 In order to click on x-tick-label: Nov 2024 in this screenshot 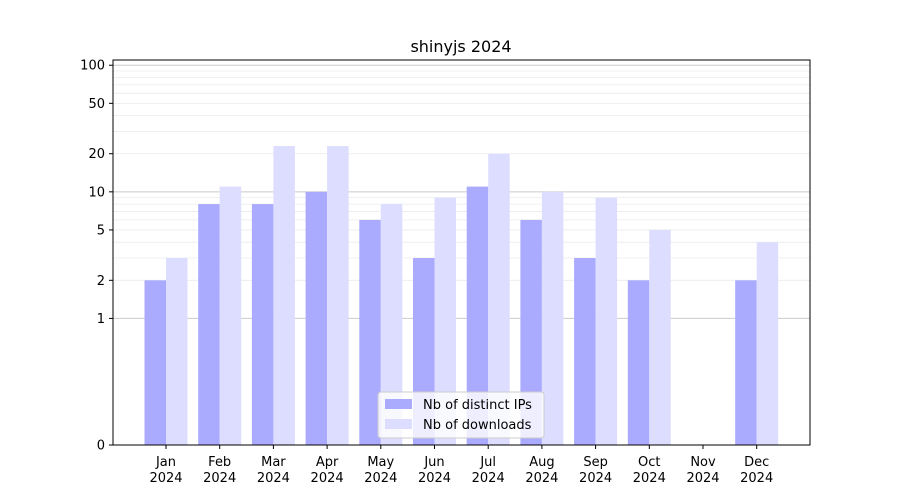, I will do `click(702, 470)`.